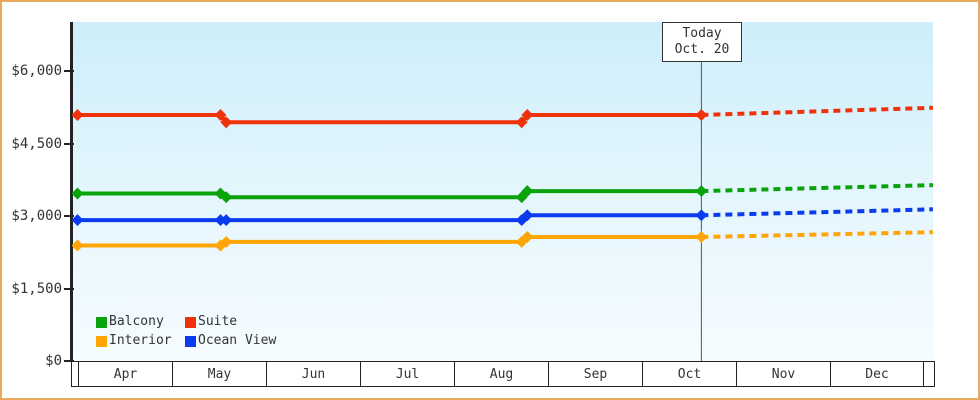  What do you see at coordinates (36, 71) in the screenshot?
I see `y-axis-label: $6,000` at bounding box center [36, 71].